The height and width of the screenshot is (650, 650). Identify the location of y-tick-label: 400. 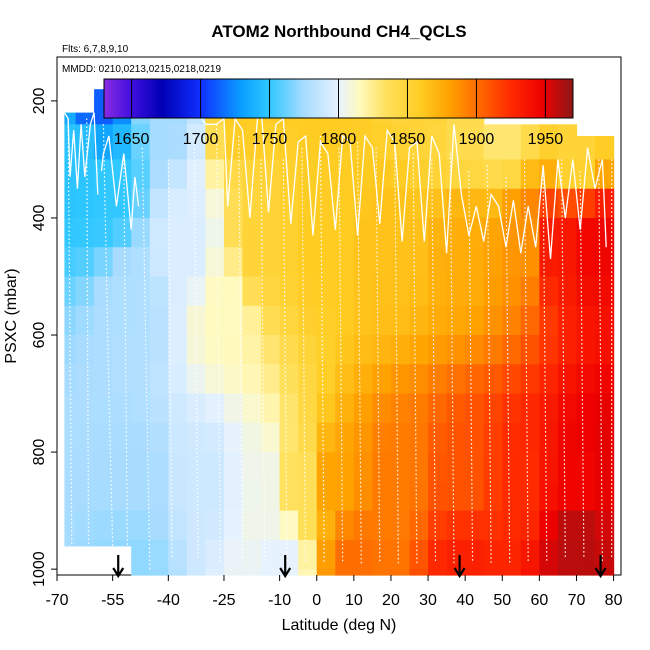
(39, 218).